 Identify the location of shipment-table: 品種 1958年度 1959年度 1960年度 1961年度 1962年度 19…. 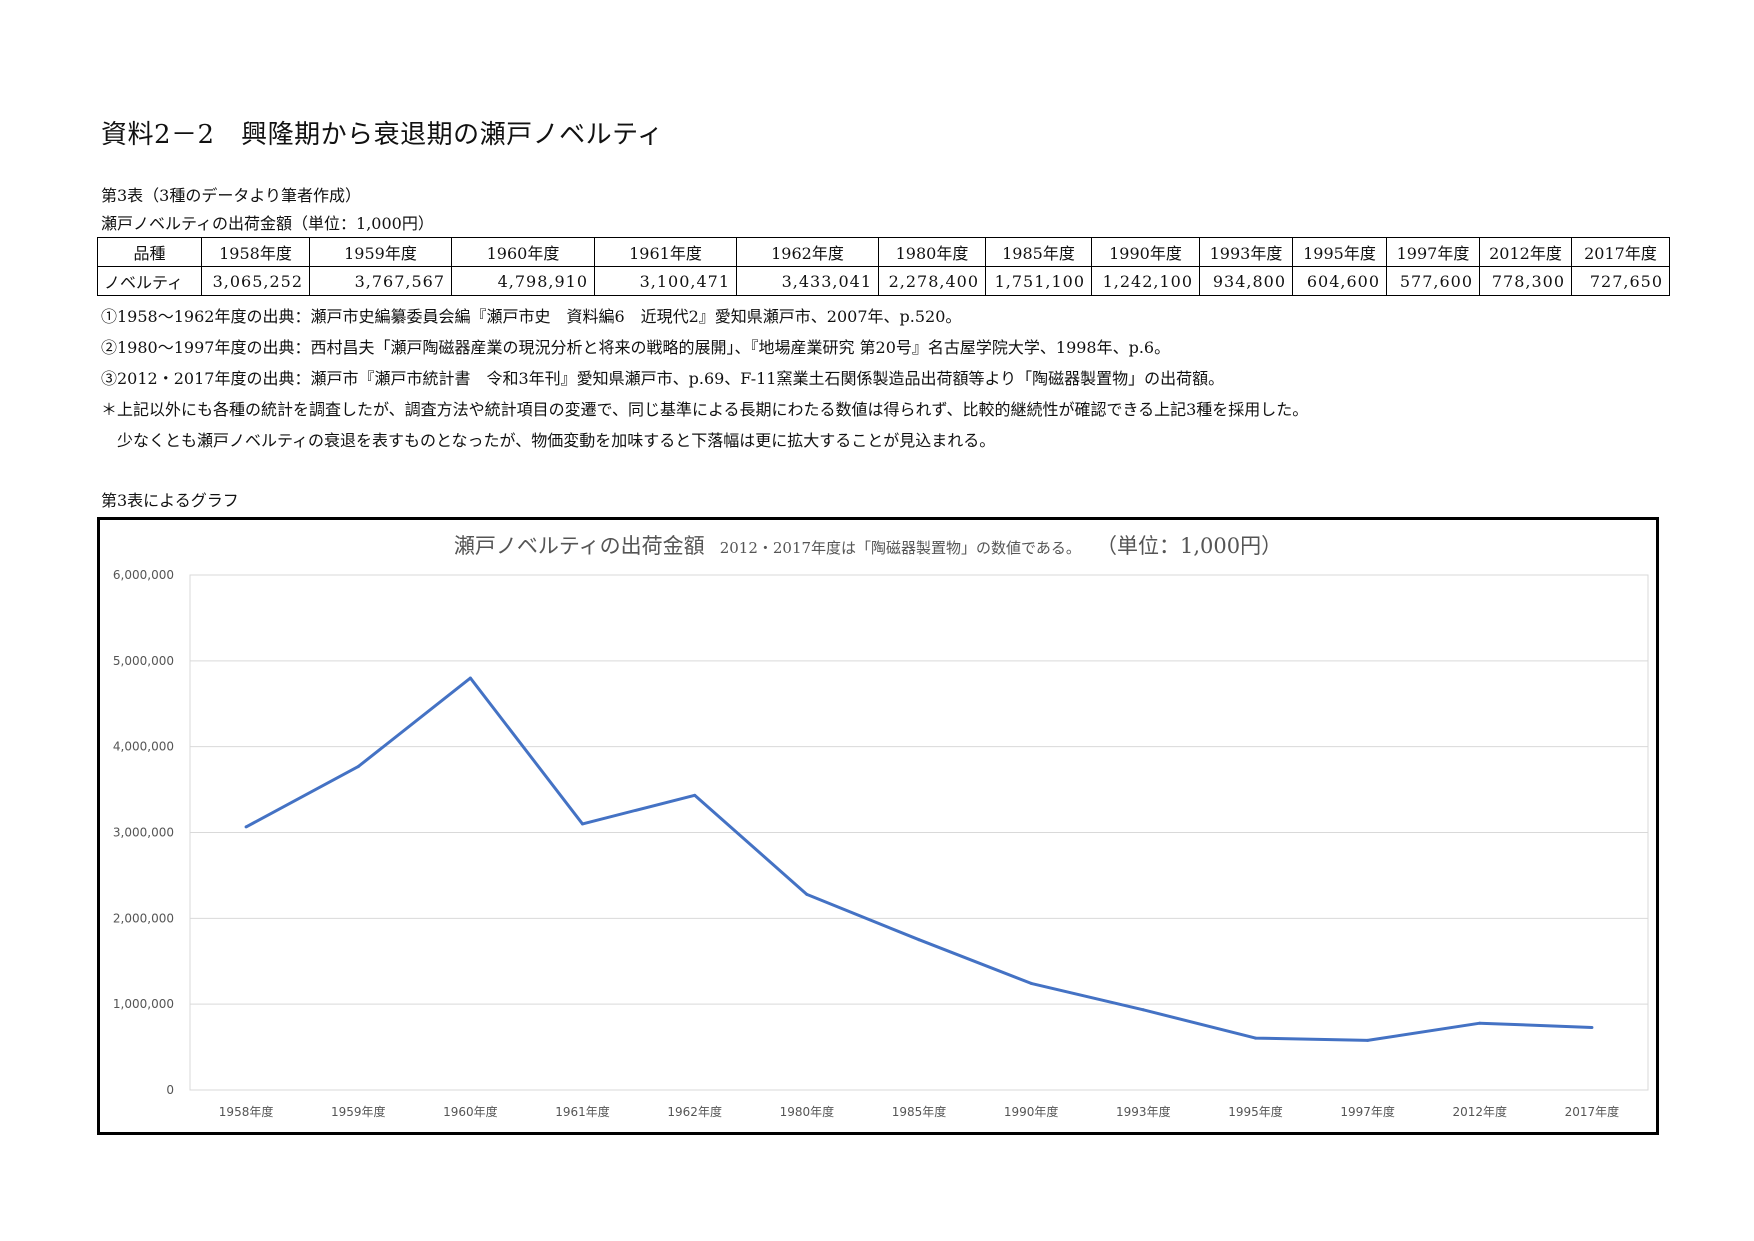
(883, 266).